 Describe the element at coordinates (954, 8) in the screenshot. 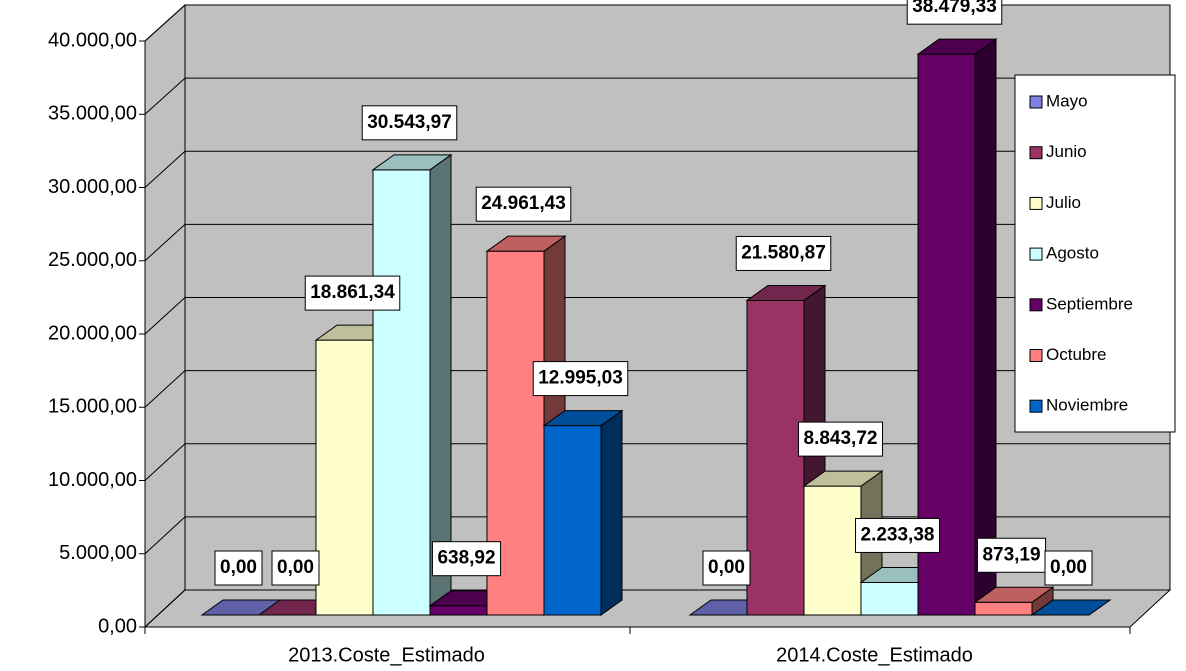

I see `value-label: 38.479,33` at that location.